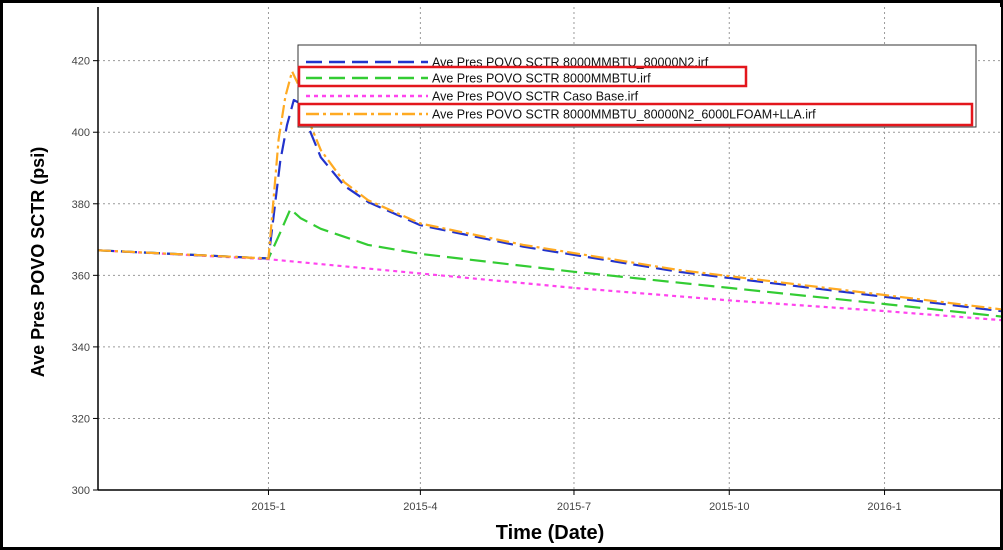  I want to click on x-axis-title: Time (Date), so click(550, 533).